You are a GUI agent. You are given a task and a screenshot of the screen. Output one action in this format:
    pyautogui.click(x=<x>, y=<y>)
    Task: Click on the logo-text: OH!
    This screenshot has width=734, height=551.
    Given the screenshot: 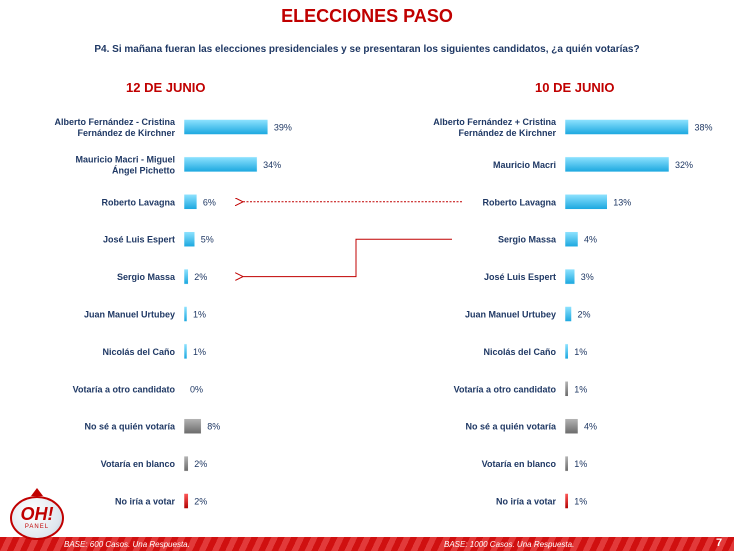 What is the action you would take?
    pyautogui.click(x=37, y=514)
    